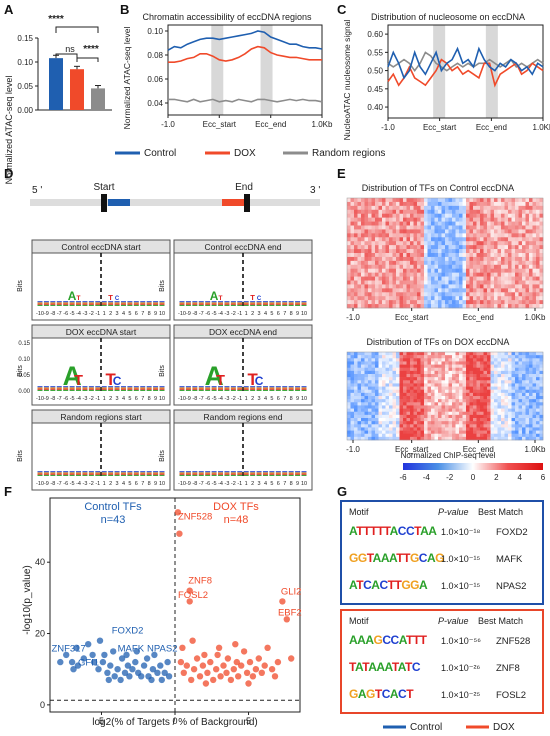 The image size is (550, 736). I want to click on panel-g-pvalue: 1.0×10⁻²⁶, so click(461, 668).